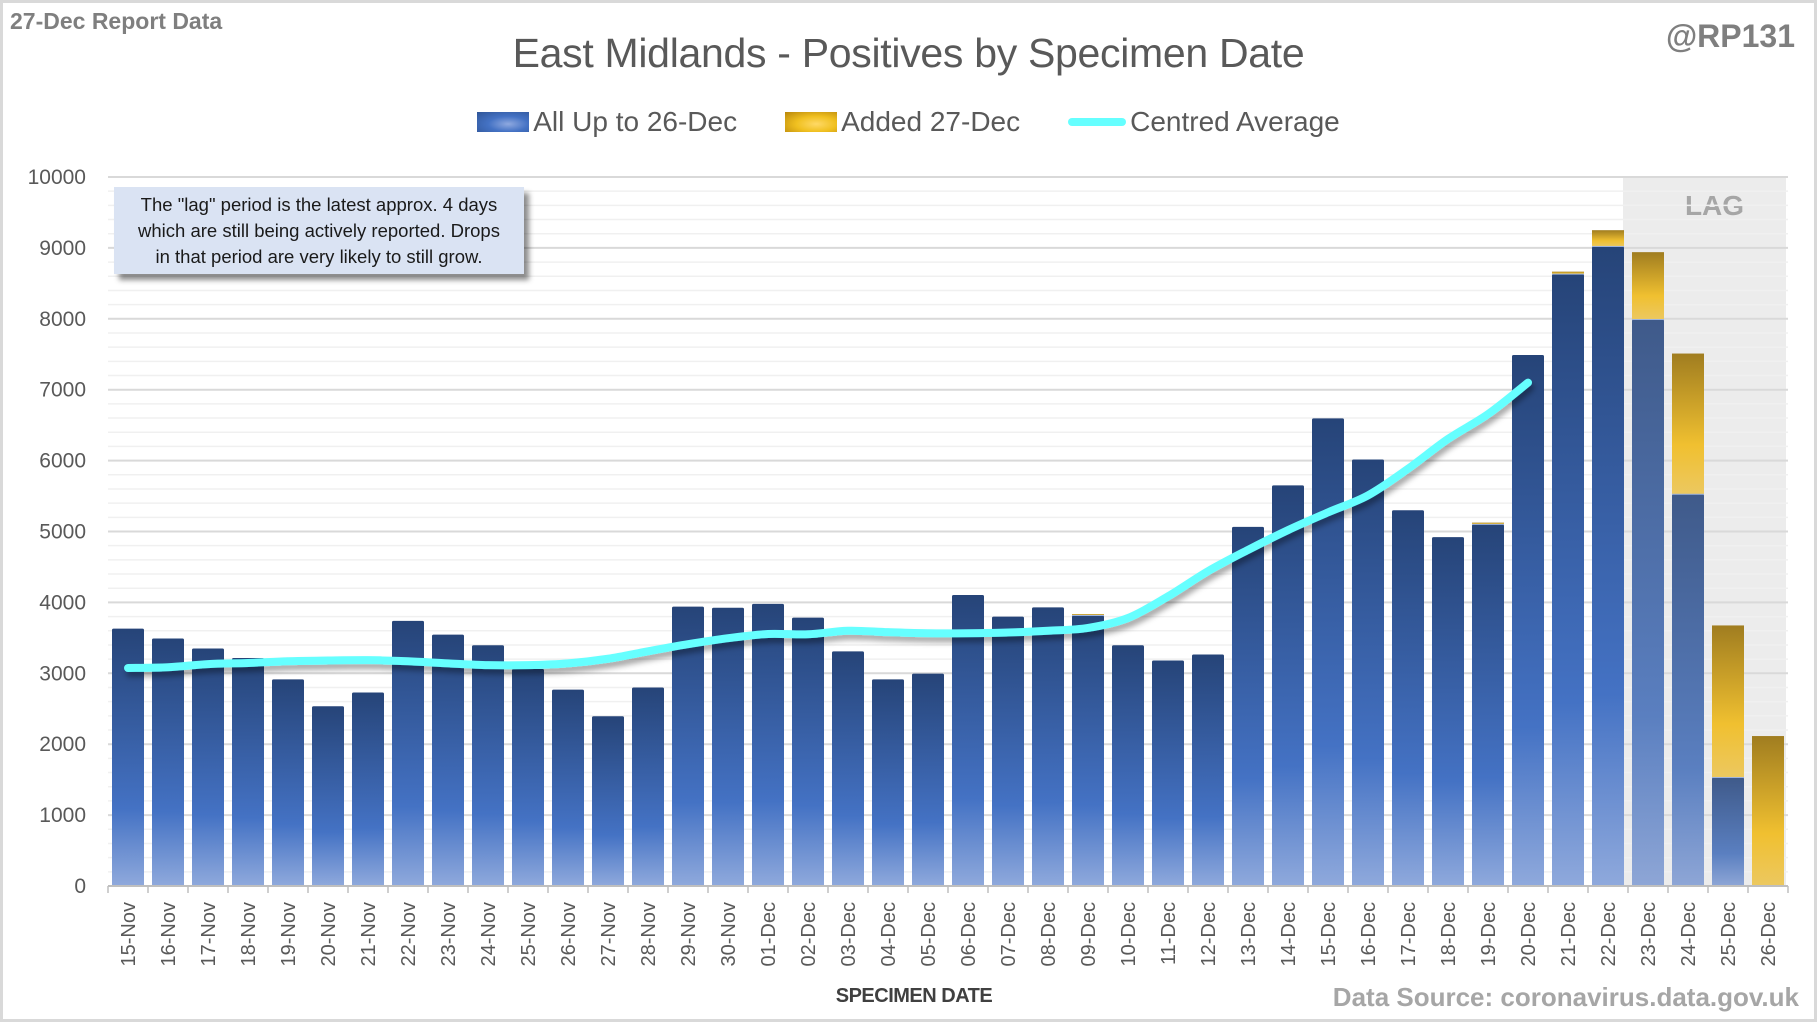 This screenshot has width=1817, height=1022. I want to click on x-tick-label: 26-Dec, so click(1769, 934).